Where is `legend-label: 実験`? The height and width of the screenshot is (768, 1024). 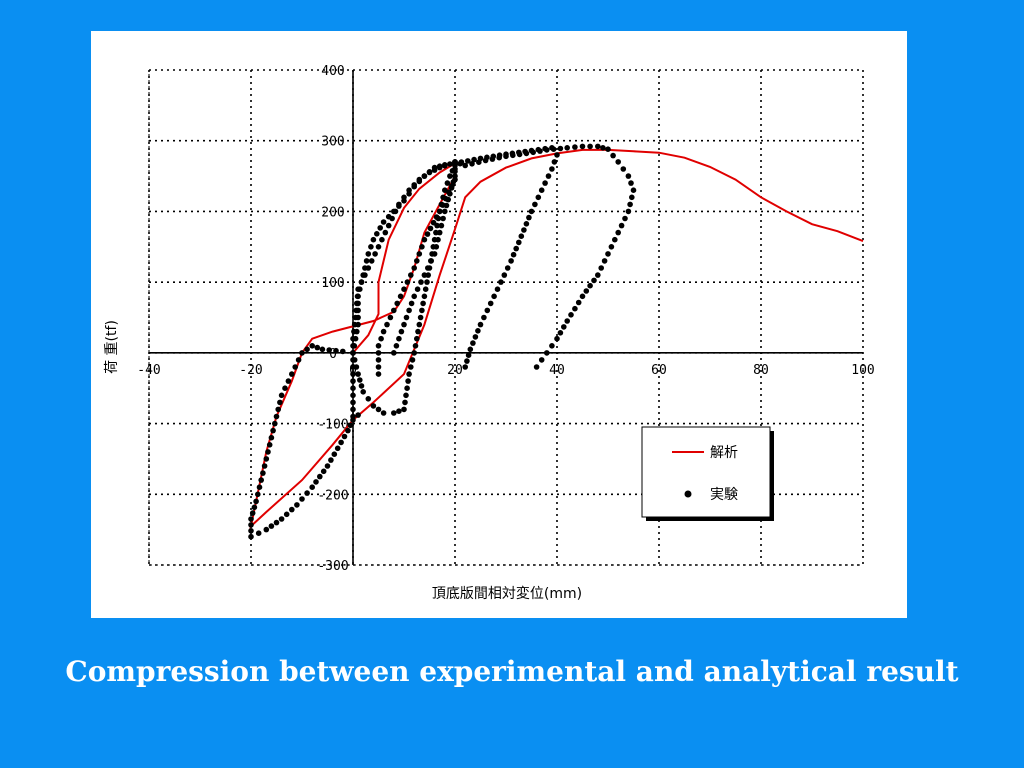
legend-label: 実験 is located at coordinates (724, 495).